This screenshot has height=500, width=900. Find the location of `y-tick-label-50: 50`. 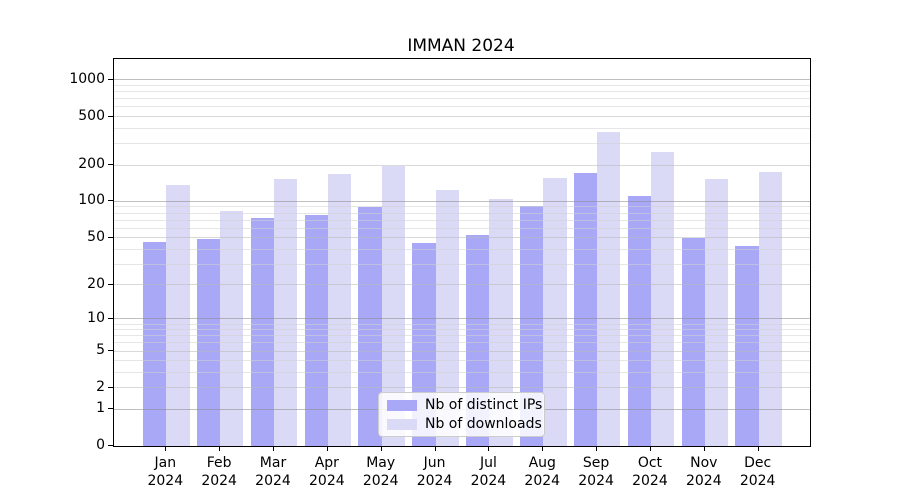

y-tick-label-50: 50 is located at coordinates (96, 236).